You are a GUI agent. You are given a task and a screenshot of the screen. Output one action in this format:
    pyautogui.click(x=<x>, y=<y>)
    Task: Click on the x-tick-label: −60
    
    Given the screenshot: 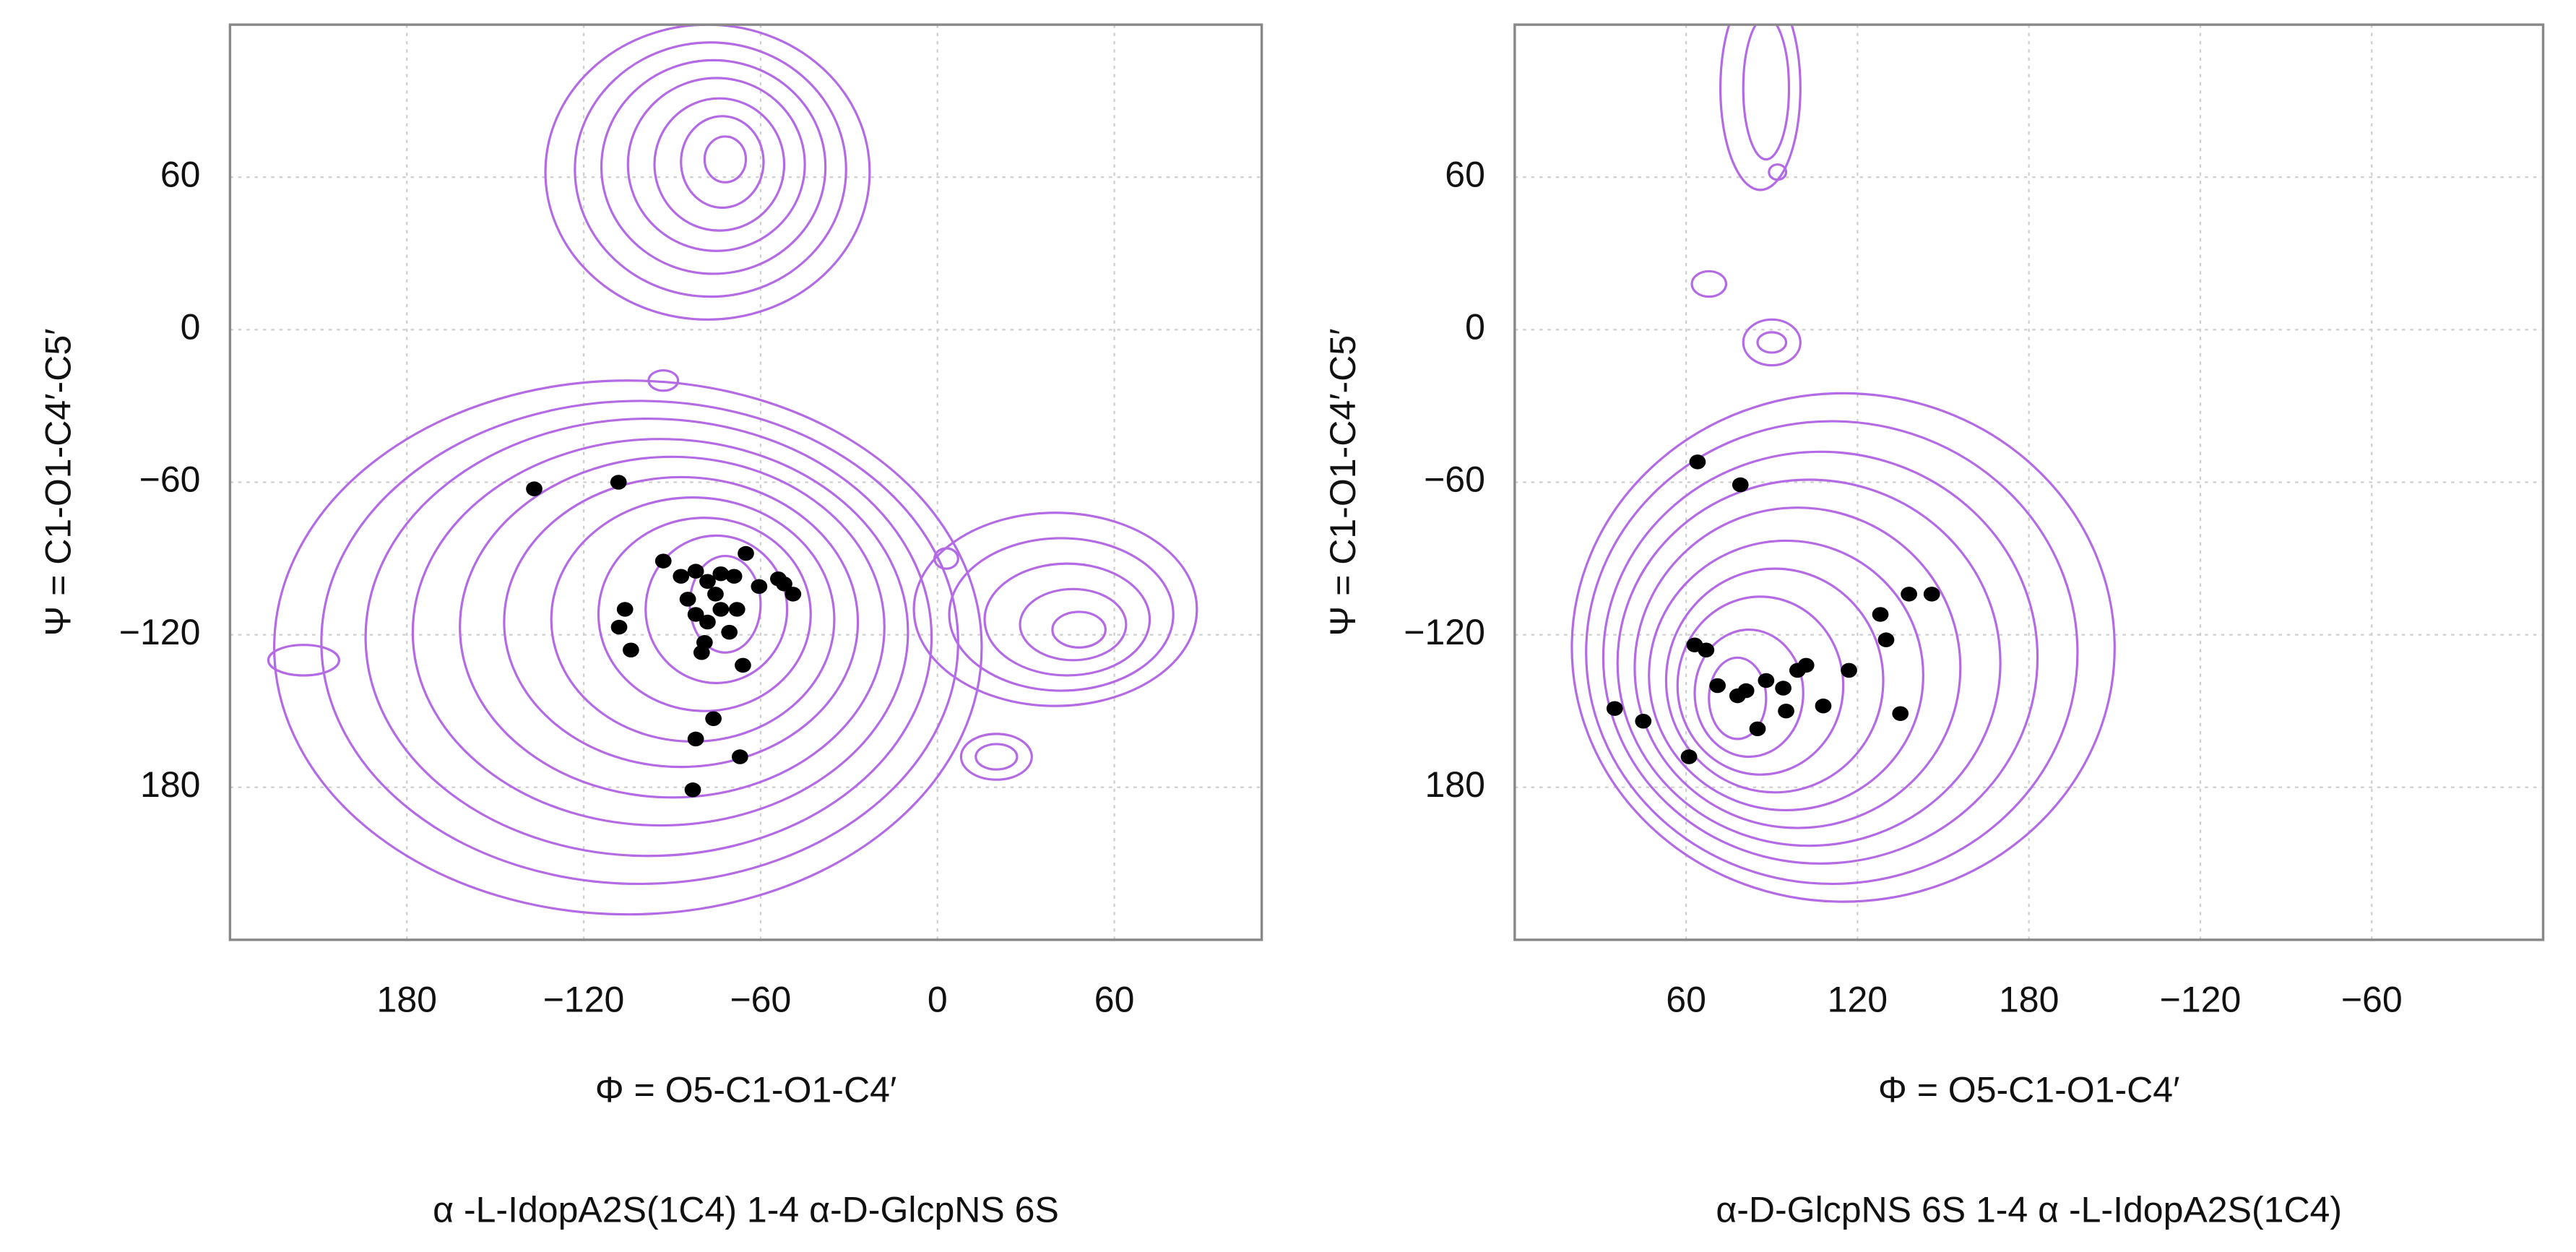 What is the action you would take?
    pyautogui.click(x=760, y=1000)
    